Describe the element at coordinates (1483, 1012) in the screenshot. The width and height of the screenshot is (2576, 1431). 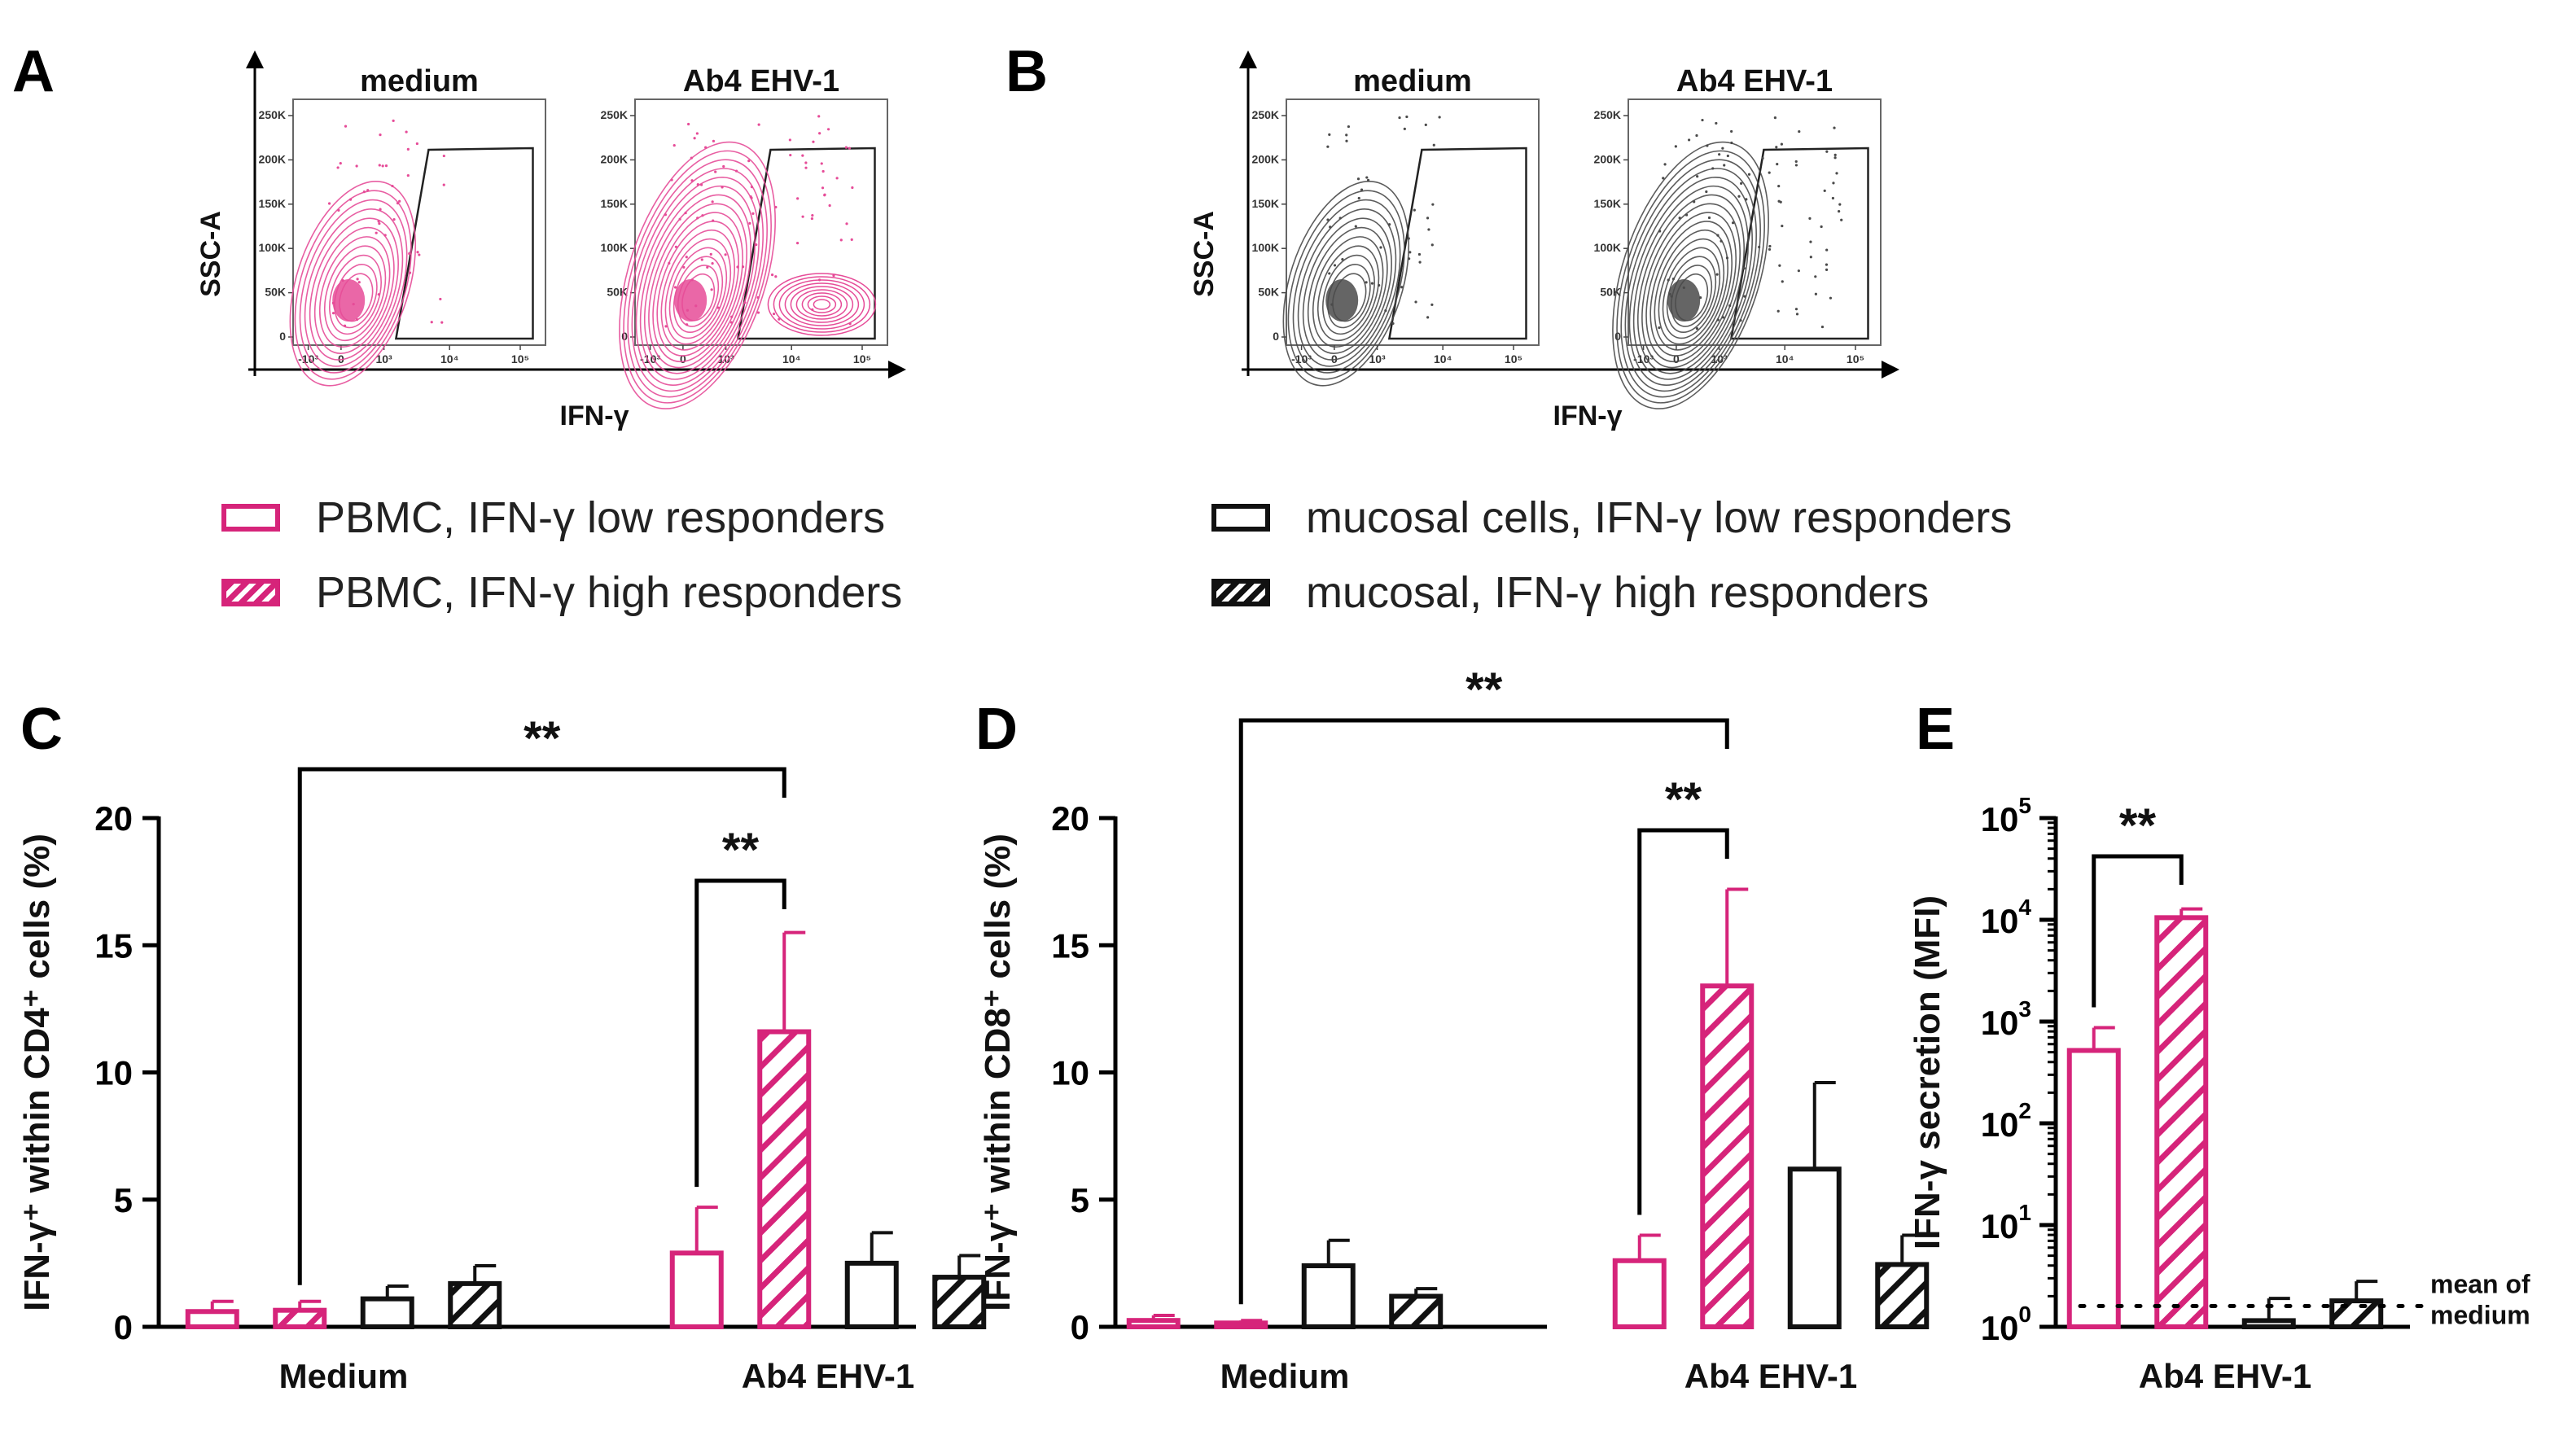
I see `significance-bracket` at that location.